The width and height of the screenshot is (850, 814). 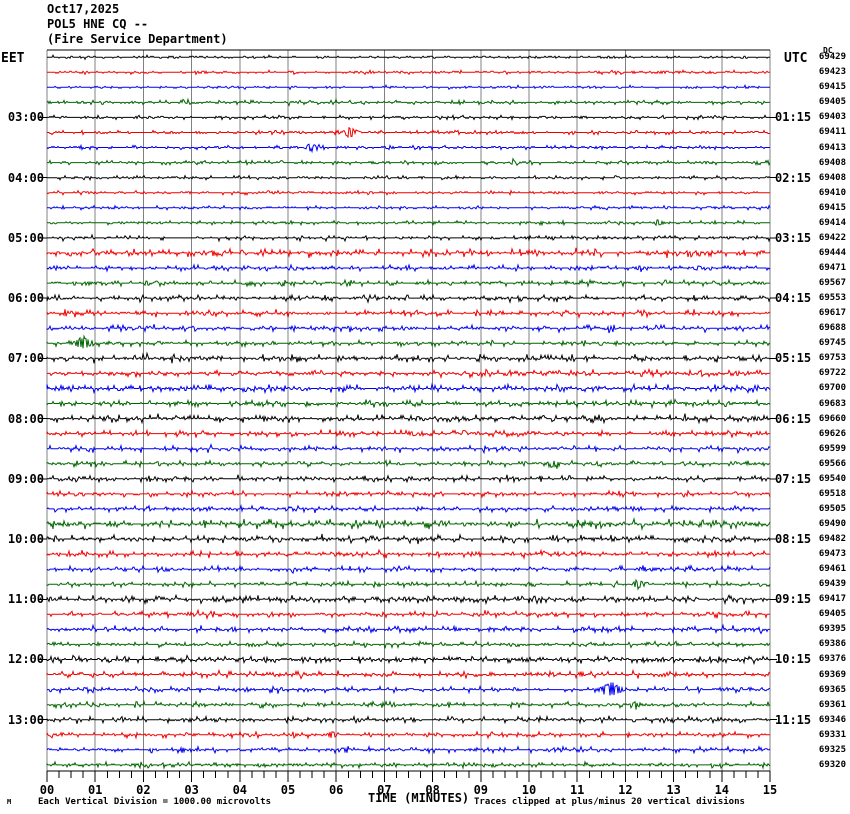 I want to click on dc-value: 69753, so click(x=832, y=358).